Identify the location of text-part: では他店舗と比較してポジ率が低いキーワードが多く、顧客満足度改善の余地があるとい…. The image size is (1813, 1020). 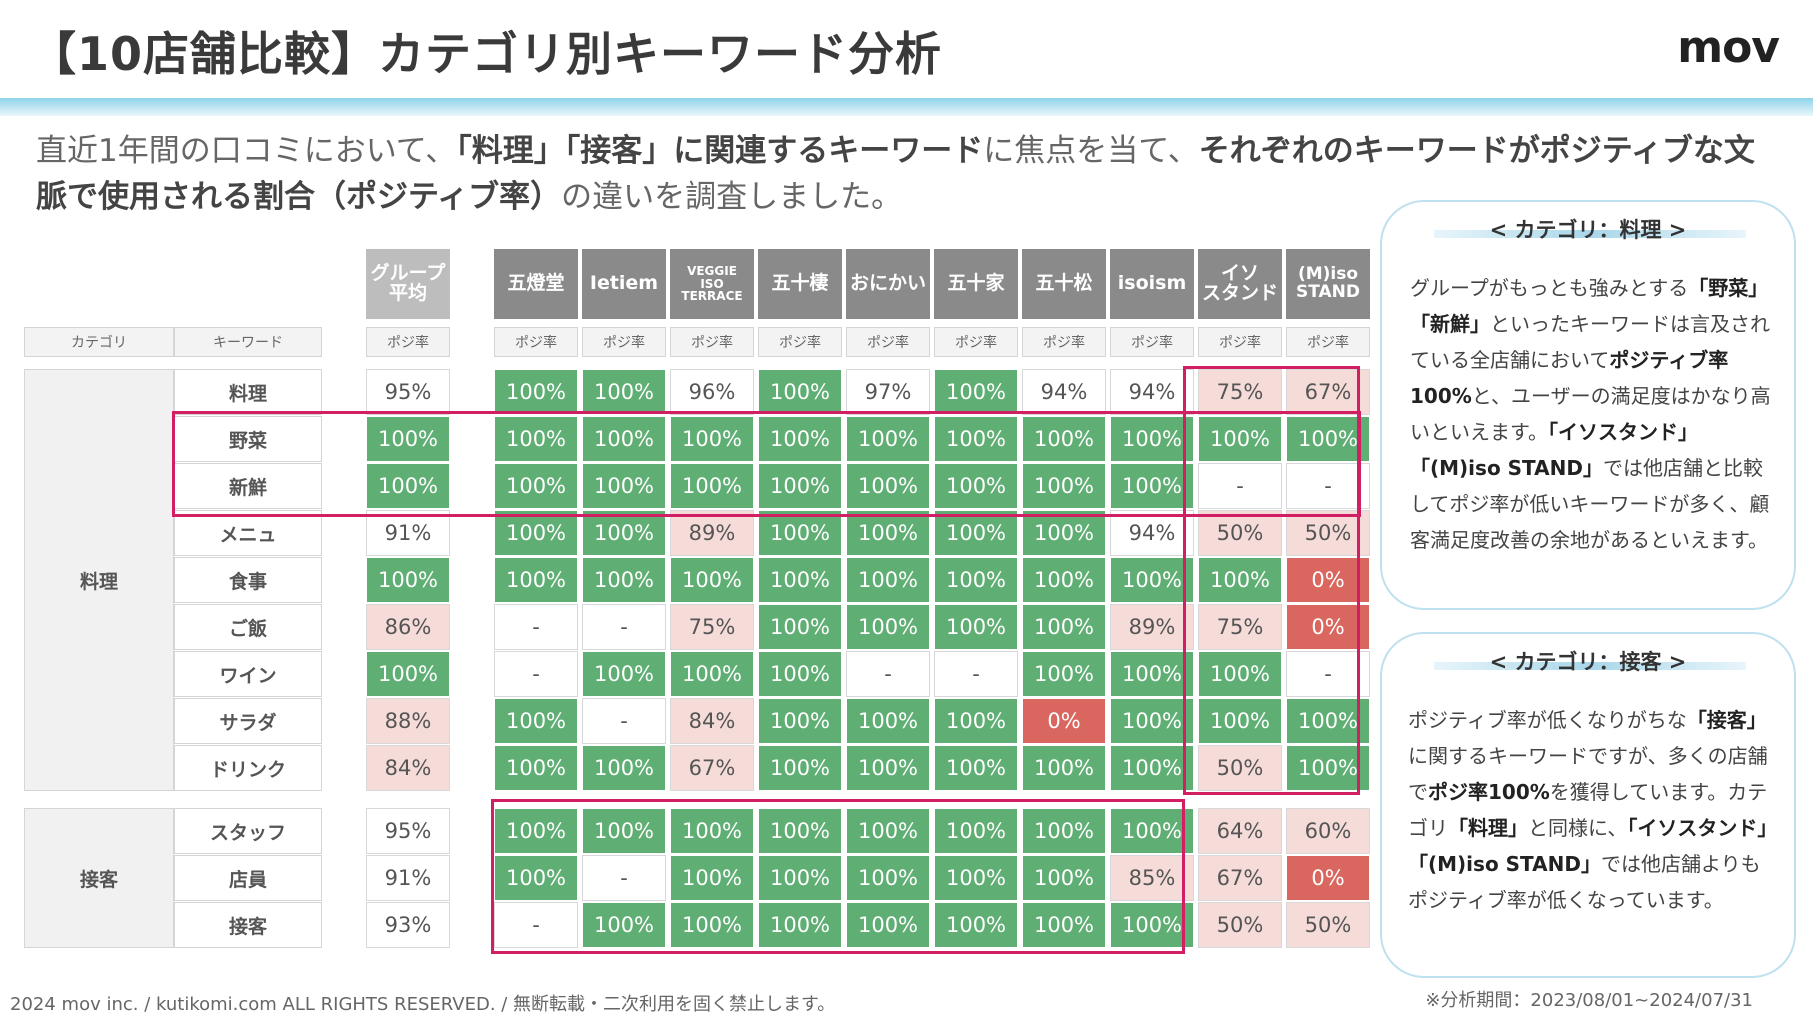
(1590, 504).